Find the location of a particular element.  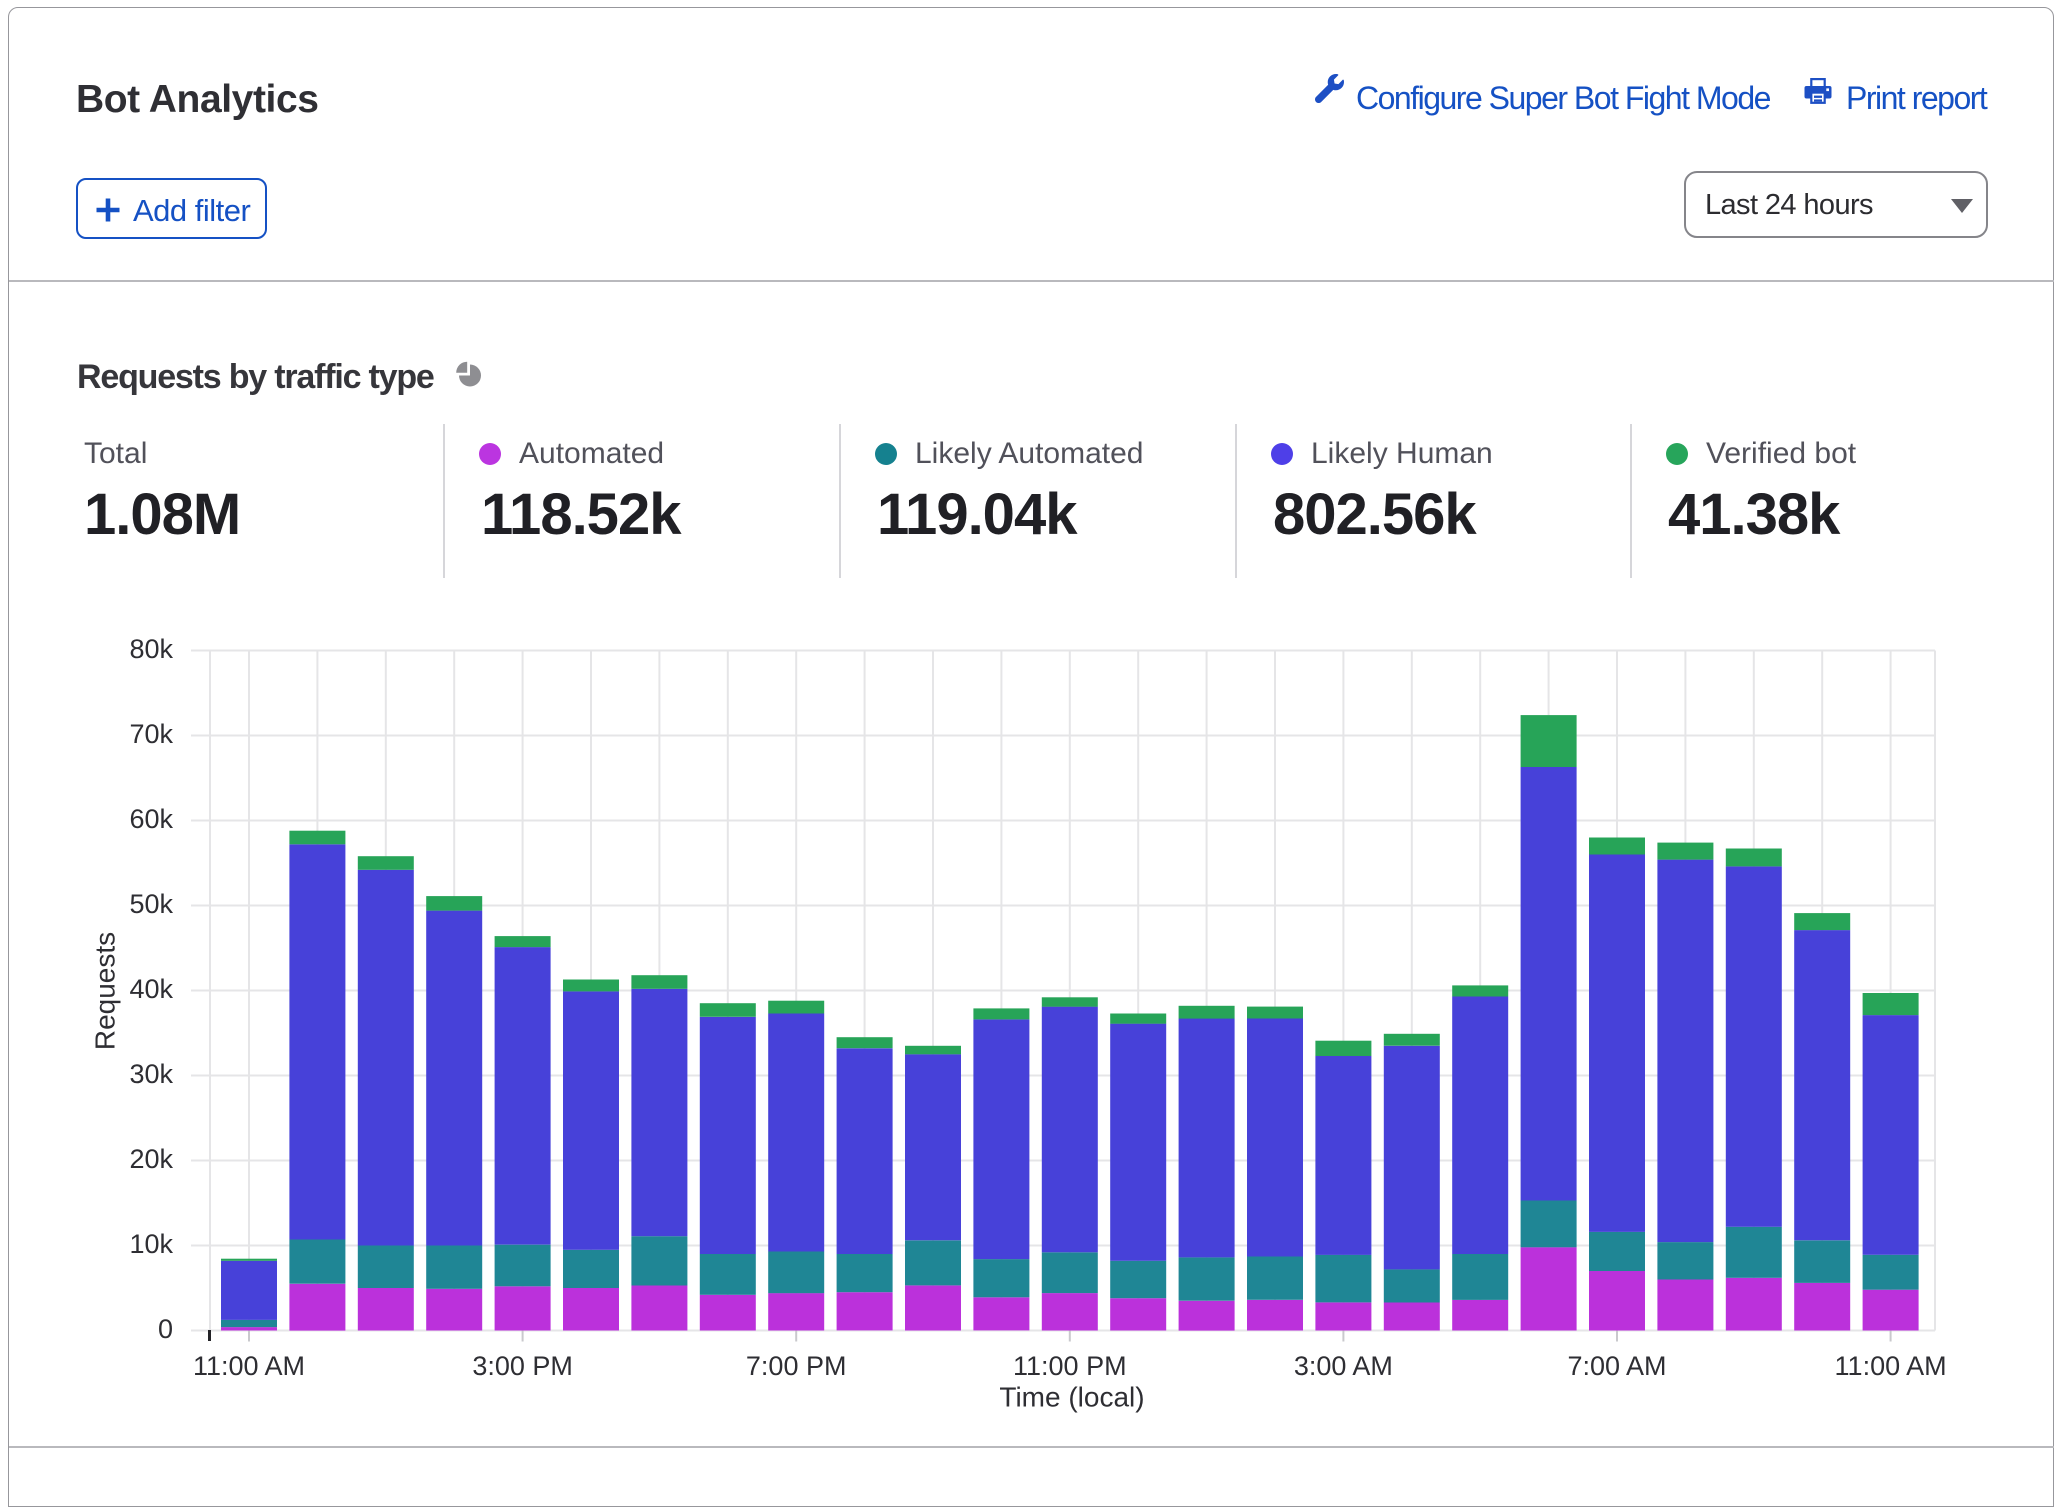

svg-text: 10k is located at coordinates (151, 1244).